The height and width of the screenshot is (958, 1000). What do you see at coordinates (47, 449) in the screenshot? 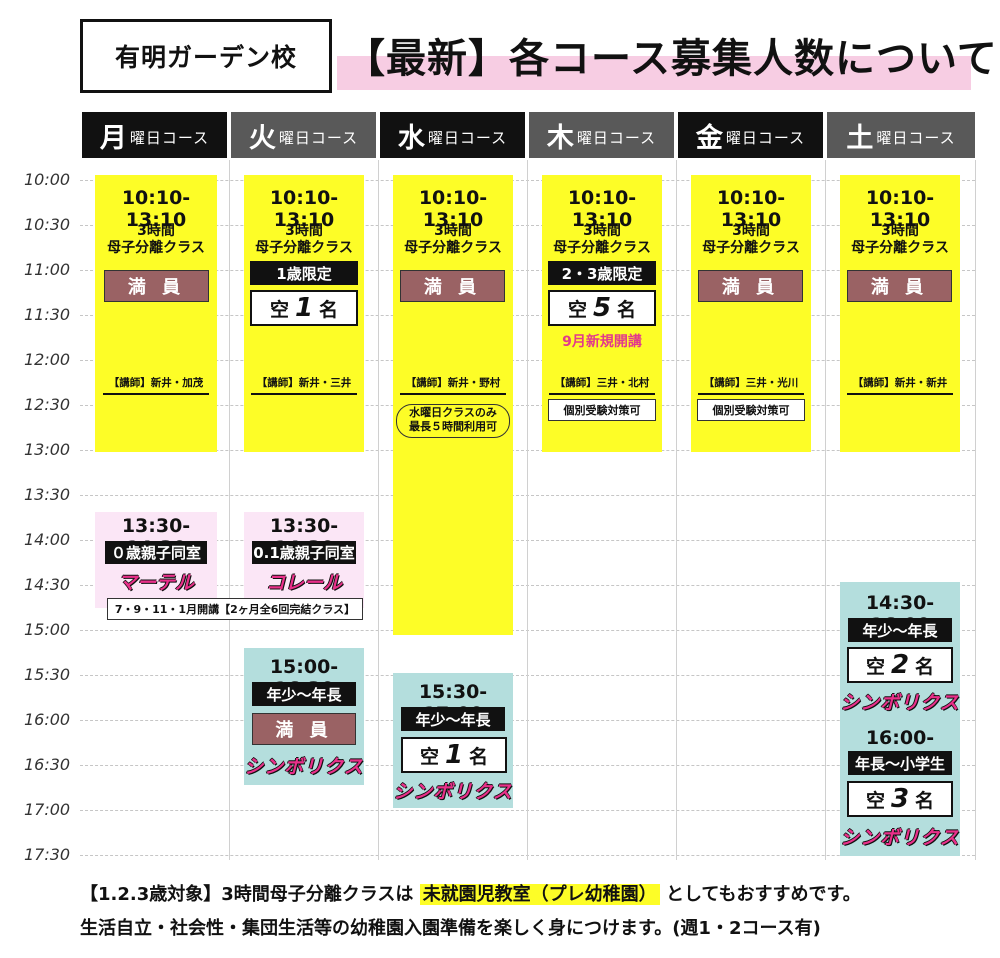
I see `time-label: 13:00` at bounding box center [47, 449].